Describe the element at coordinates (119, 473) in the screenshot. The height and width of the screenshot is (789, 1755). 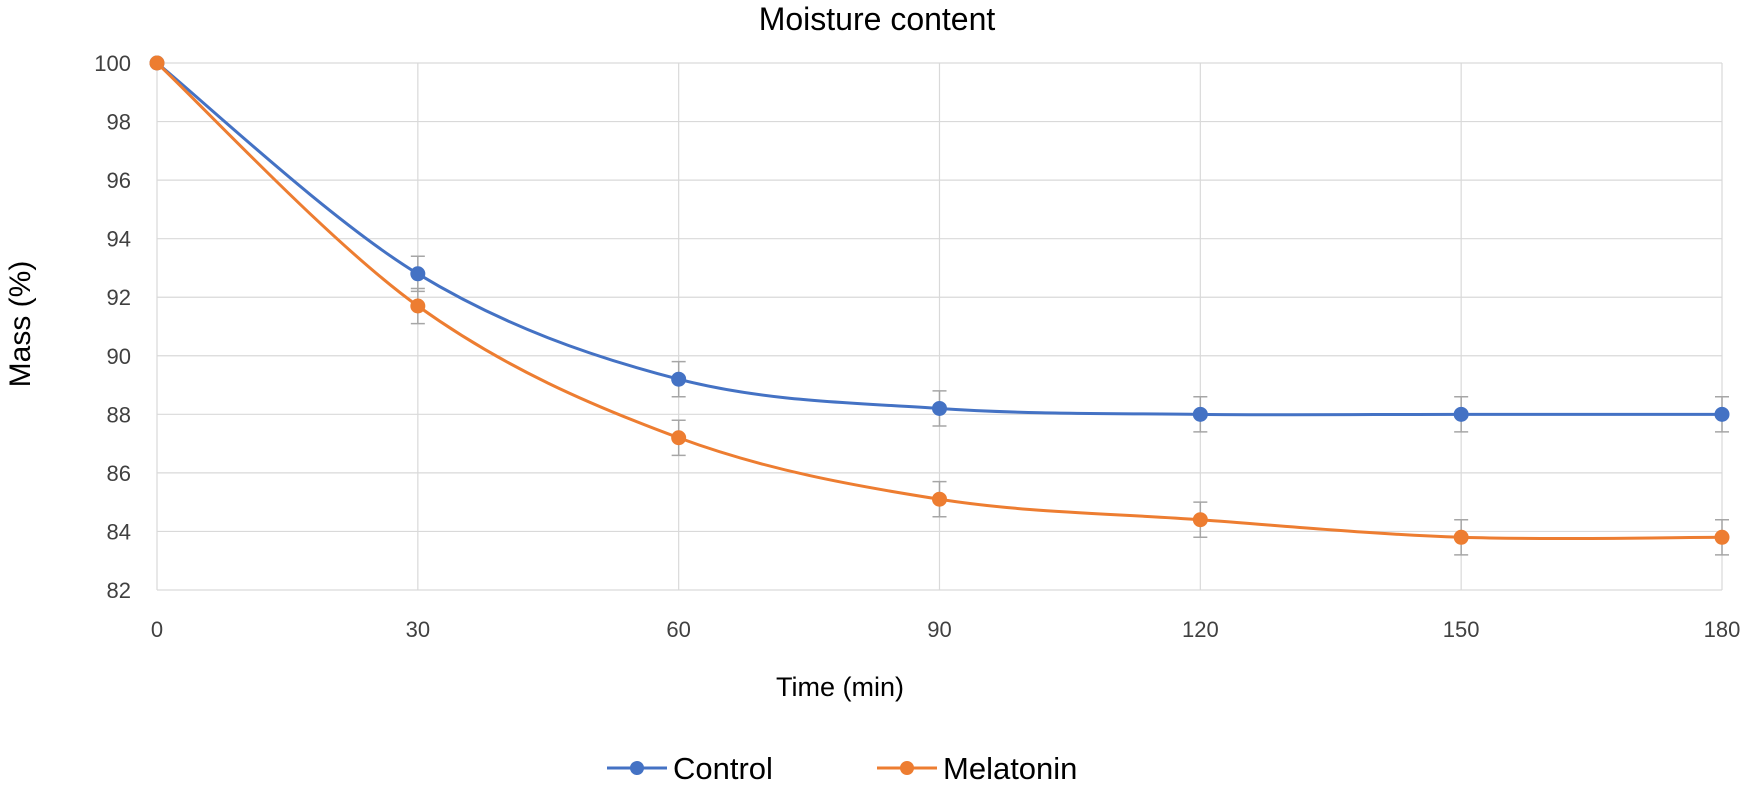
I see `y-tick-label: 86` at that location.